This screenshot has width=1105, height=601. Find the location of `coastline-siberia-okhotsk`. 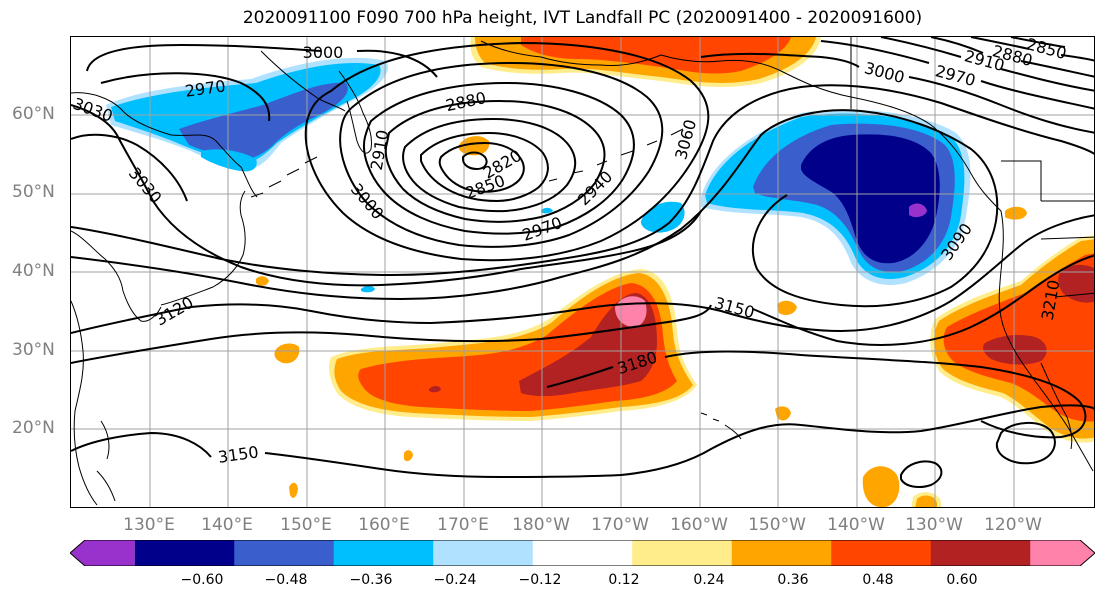

coastline-siberia-okhotsk is located at coordinates (164, 145).